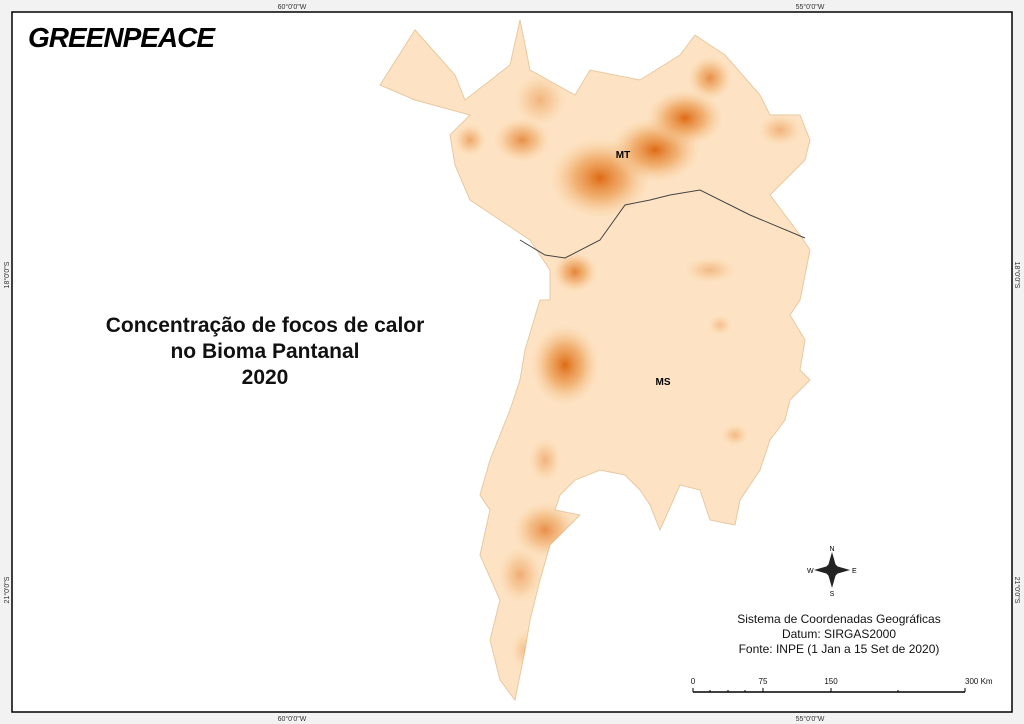  I want to click on scale-label: 300 Km, so click(979, 681).